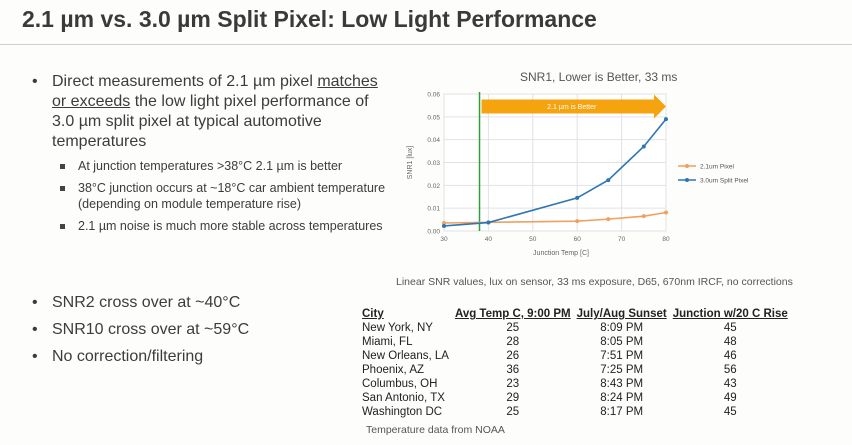 This screenshot has width=852, height=445. What do you see at coordinates (403, 398) in the screenshot?
I see `table-cell: San Antonio, TX` at bounding box center [403, 398].